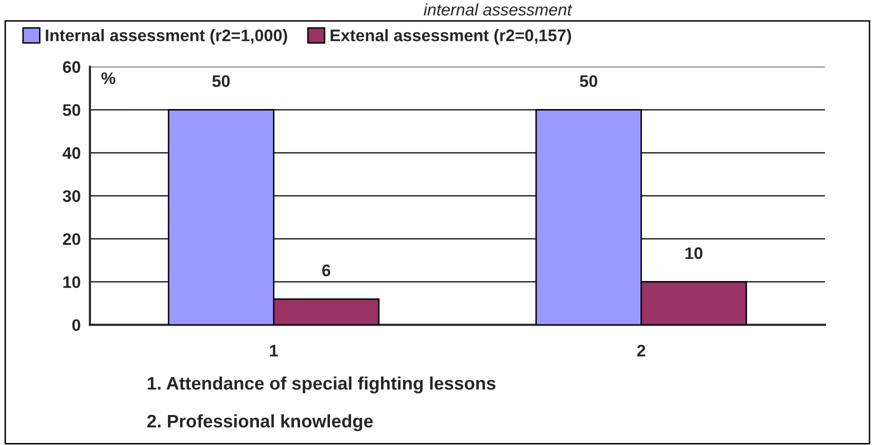 This screenshot has width=873, height=445. I want to click on legend-label: Internal assessment (r2=1,000), so click(167, 37).